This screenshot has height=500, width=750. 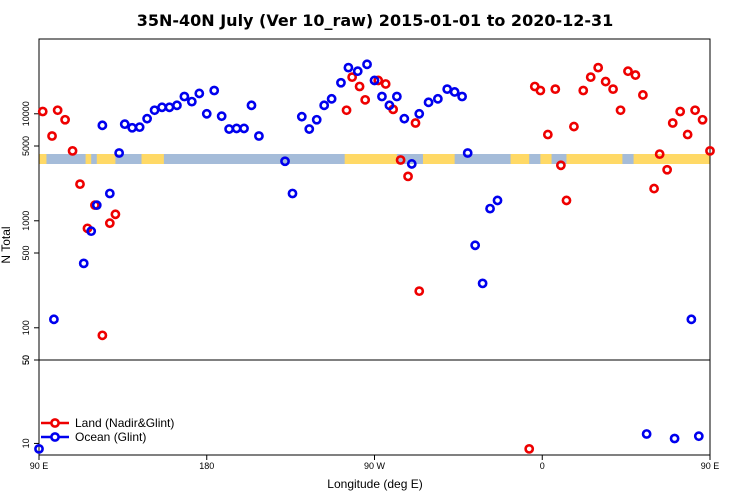 I want to click on y-tick-label: 10000, so click(x=26, y=113).